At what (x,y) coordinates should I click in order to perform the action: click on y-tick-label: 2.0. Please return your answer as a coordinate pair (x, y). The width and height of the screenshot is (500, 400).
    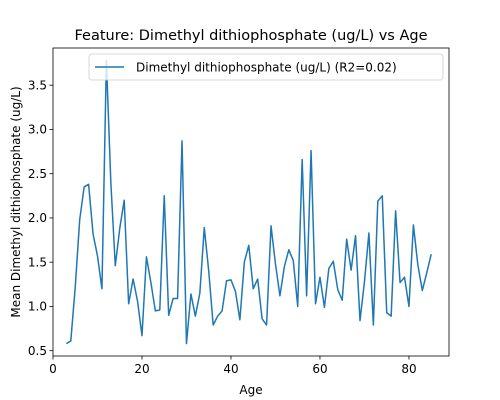
    Looking at the image, I should click on (37, 218).